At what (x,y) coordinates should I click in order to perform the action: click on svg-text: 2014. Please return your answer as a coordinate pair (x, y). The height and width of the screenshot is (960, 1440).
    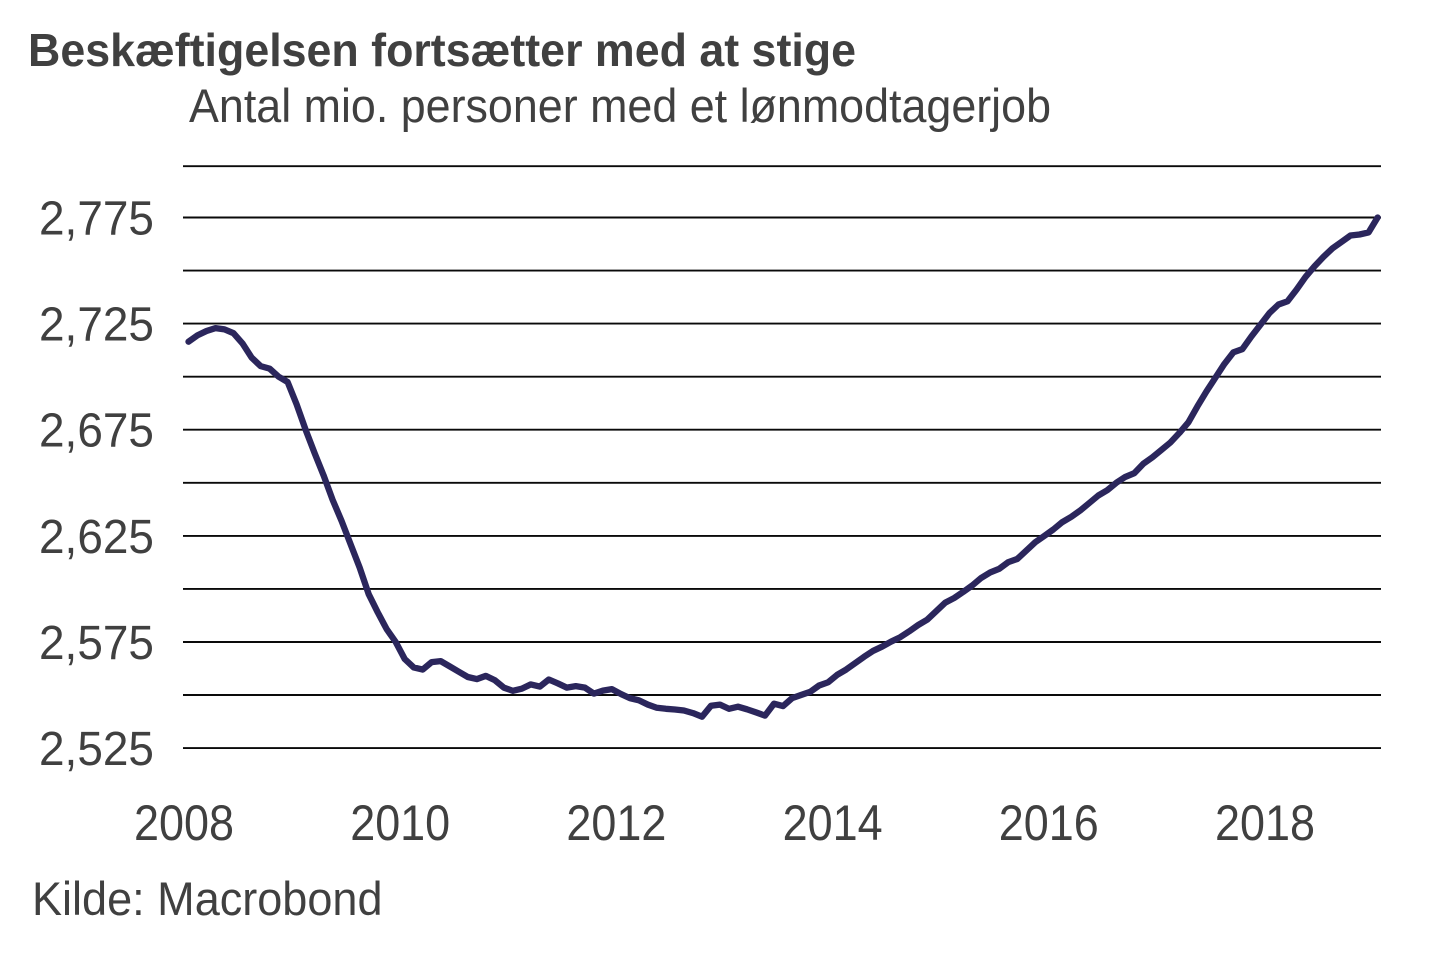
    Looking at the image, I should click on (833, 823).